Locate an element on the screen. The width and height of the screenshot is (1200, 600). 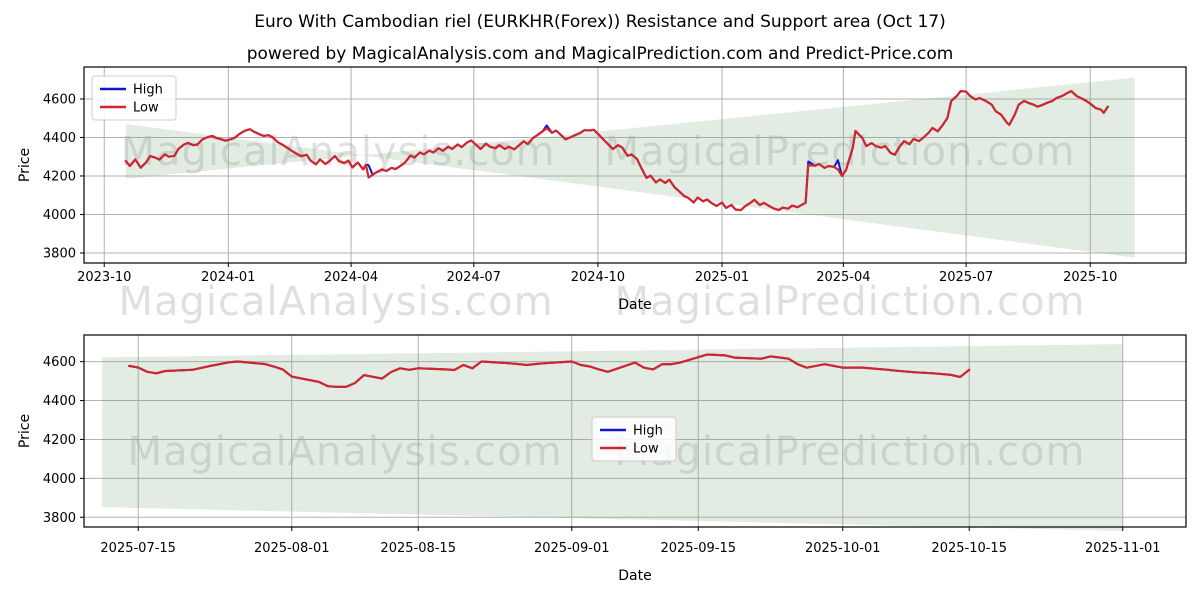
x-tick-label: 2025-08-15 is located at coordinates (418, 548).